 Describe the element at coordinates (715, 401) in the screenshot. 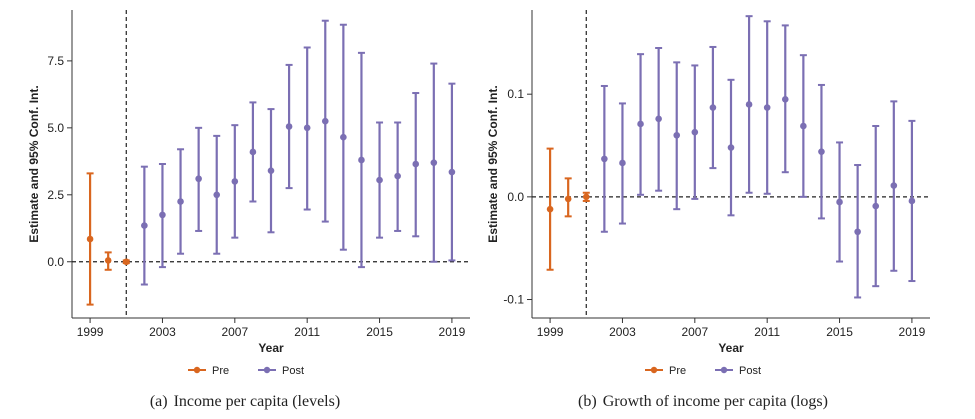

I see `subplot-title: Growth of income per capita (logs)` at that location.